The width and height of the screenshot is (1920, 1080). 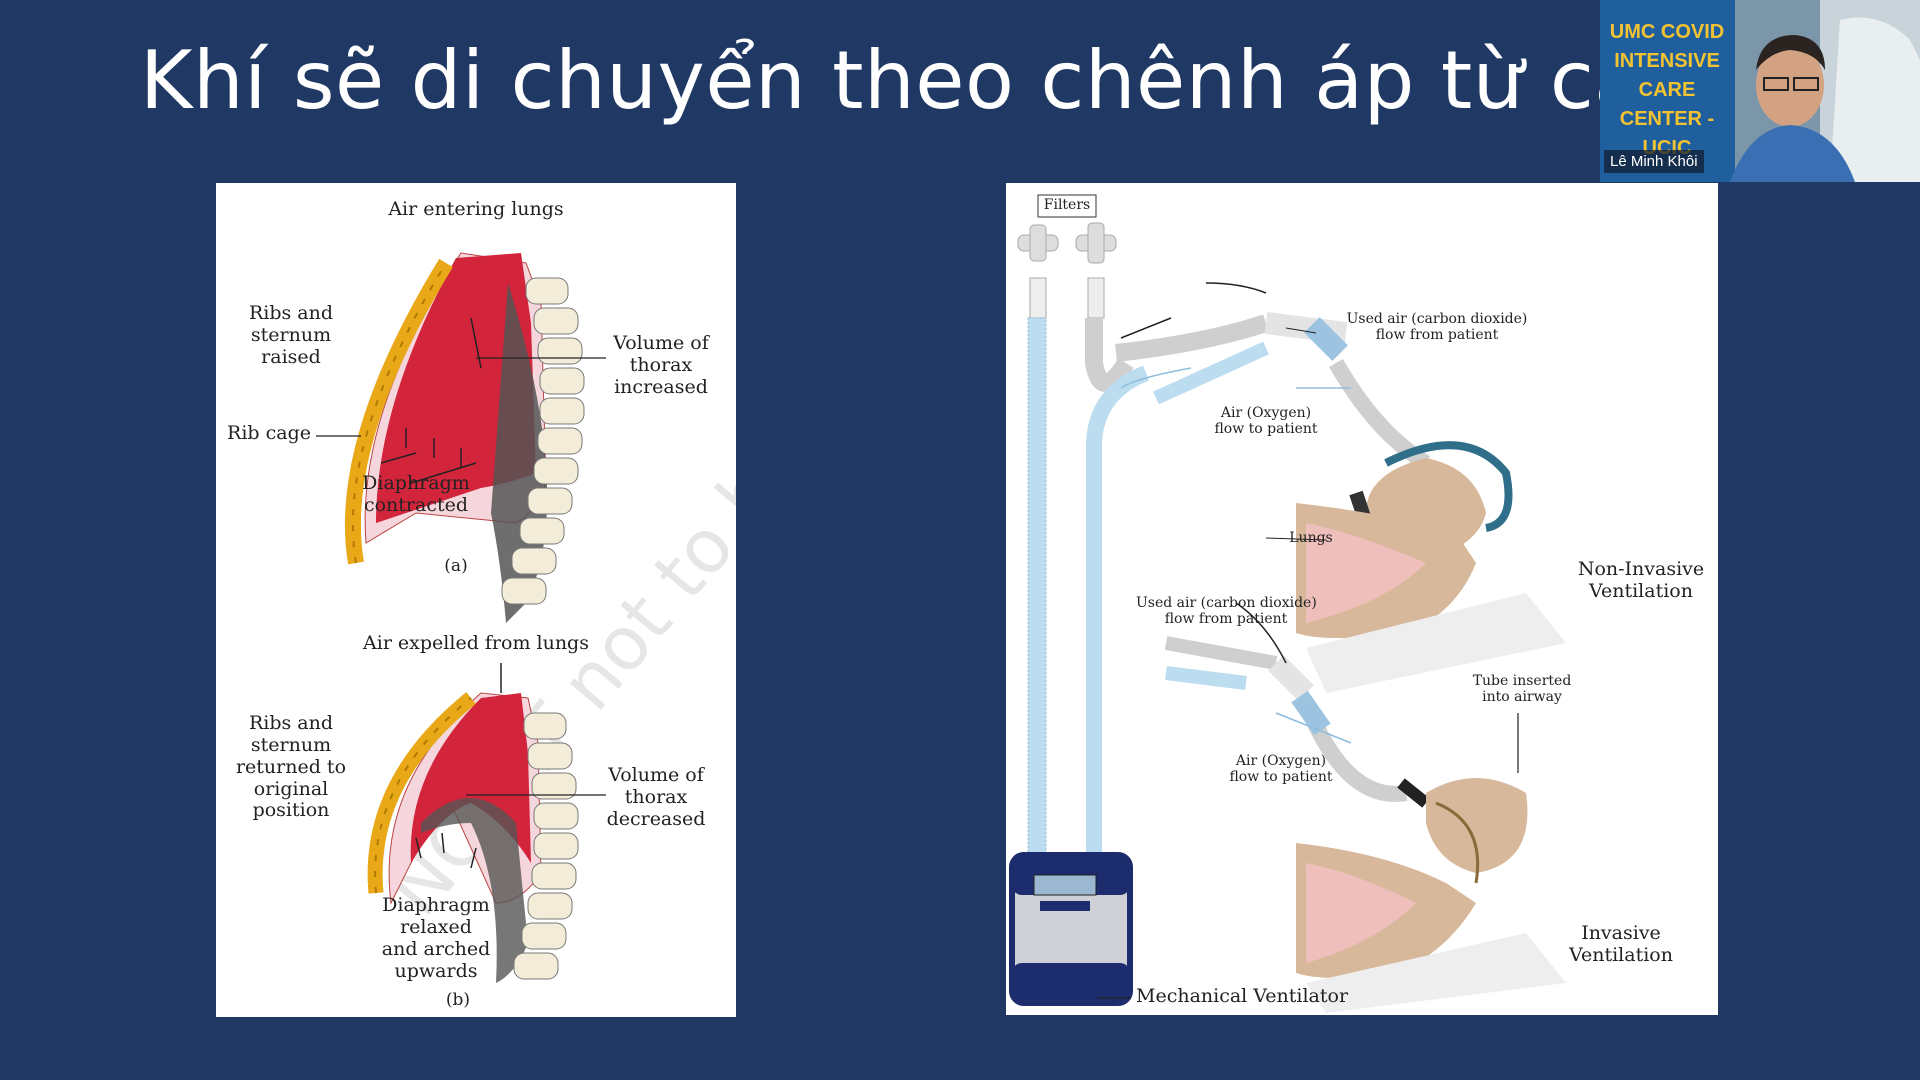 What do you see at coordinates (1266, 421) in the screenshot?
I see `label-air-oxygen-top: Air (Oxygen) flow to patient` at bounding box center [1266, 421].